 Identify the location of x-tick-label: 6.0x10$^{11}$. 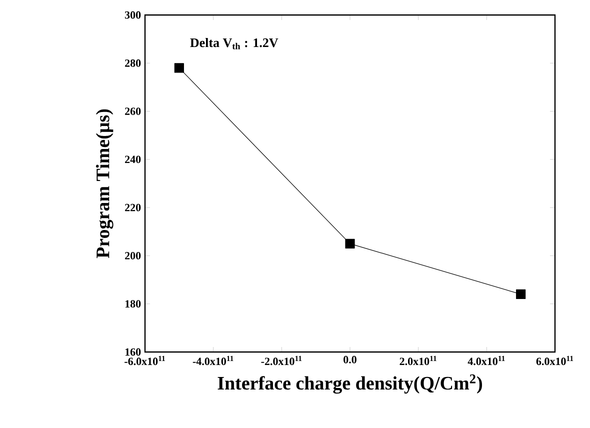
(555, 361).